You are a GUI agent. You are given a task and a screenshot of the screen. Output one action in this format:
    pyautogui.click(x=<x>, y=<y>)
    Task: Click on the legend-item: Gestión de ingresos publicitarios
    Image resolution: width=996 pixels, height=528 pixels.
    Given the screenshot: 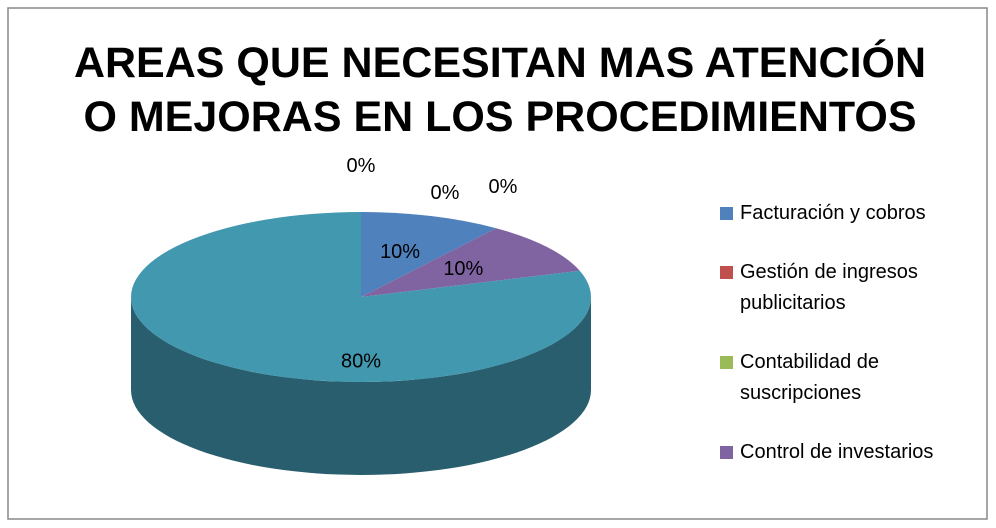 What is the action you would take?
    pyautogui.click(x=849, y=288)
    